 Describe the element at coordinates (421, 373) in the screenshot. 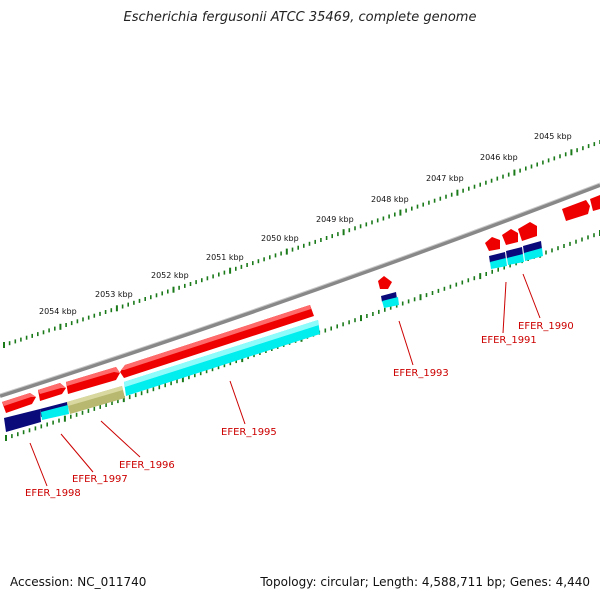

I see `gene-label-efer-1993: EFER_1993` at that location.